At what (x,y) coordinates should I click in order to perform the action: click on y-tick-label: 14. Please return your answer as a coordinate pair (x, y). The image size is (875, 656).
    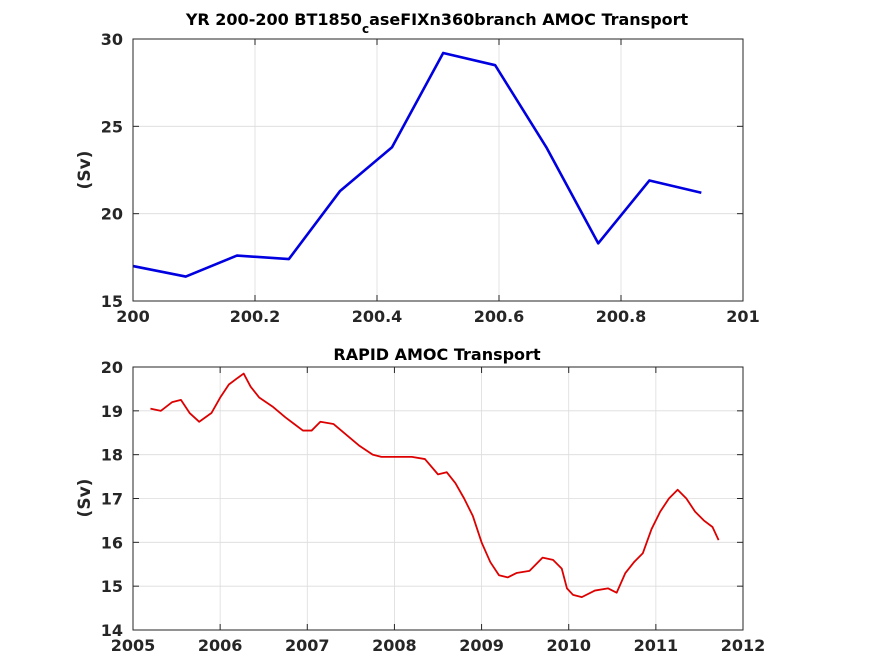
    Looking at the image, I should click on (112, 630).